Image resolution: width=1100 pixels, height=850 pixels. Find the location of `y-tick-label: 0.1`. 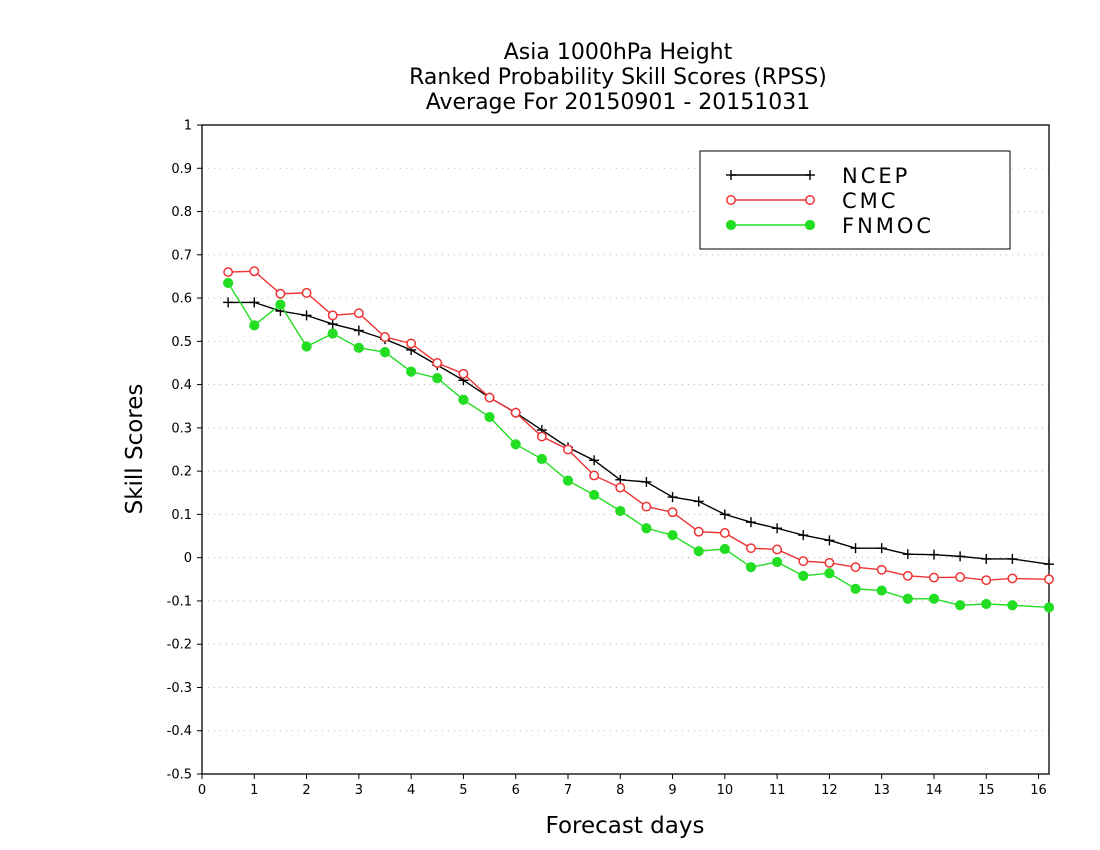

y-tick-label: 0.1 is located at coordinates (181, 515).